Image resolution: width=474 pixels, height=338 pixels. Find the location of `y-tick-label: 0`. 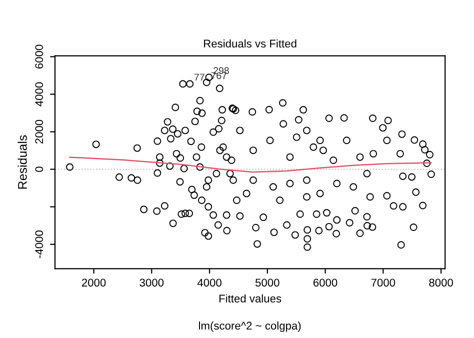

y-tick-label: 0 is located at coordinates (39, 169).